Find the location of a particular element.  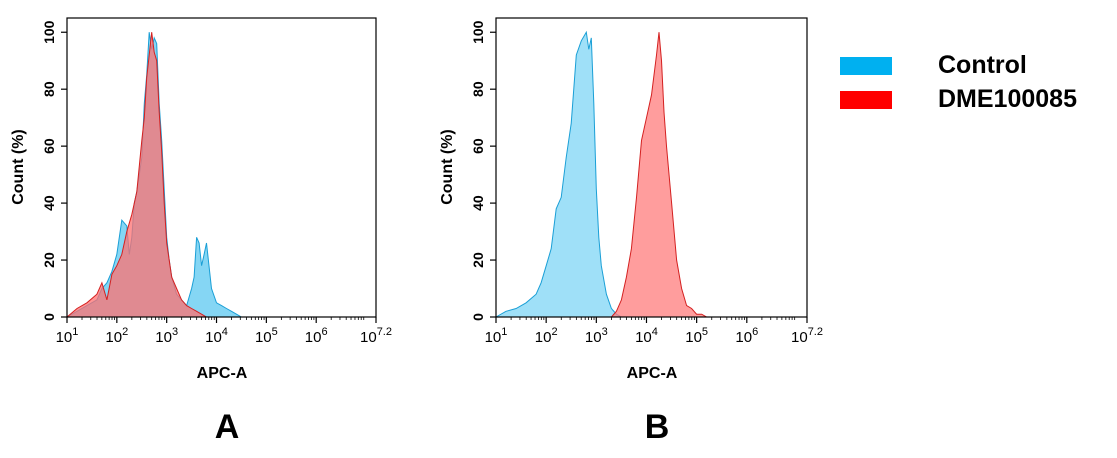

y-tick-label-a-0: 0 is located at coordinates (49, 317).